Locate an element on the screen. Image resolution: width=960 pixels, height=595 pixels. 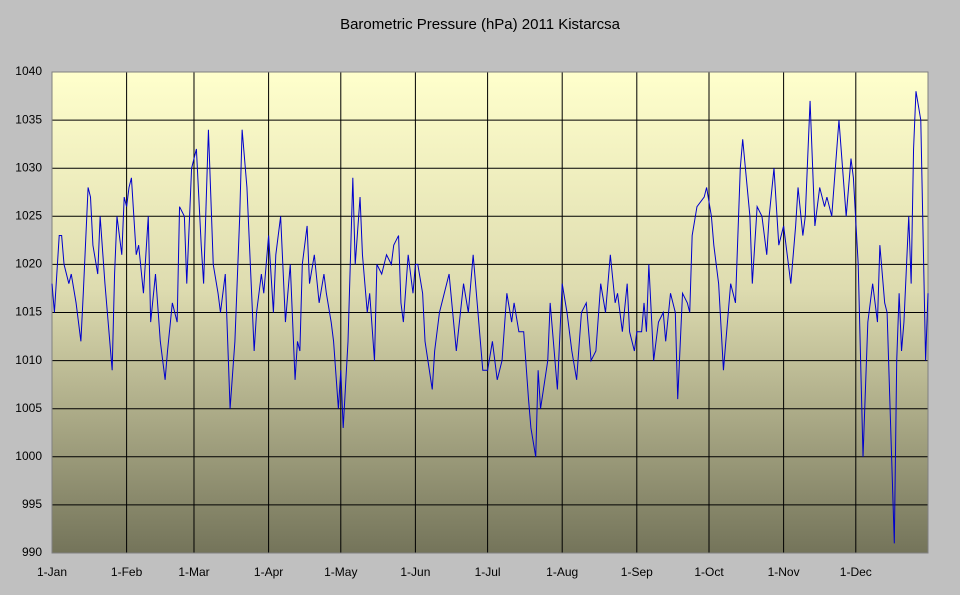
y-tick-label: 1015 is located at coordinates (28, 312).